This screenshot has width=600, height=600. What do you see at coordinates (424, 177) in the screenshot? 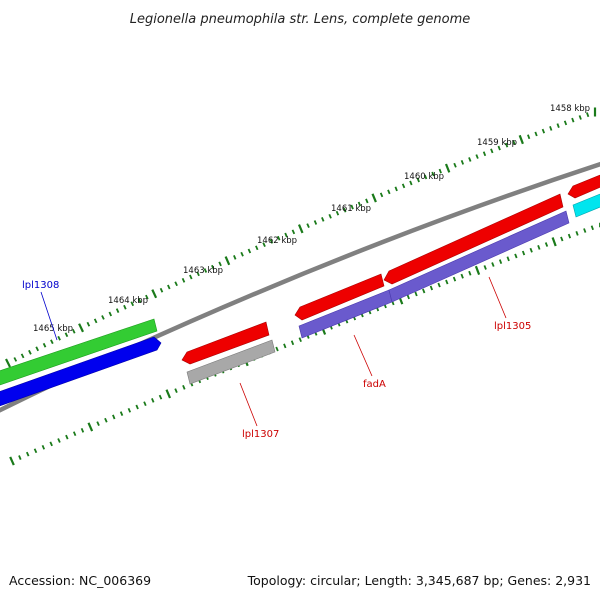
I see `kbp-label-1460: 1460 kbp` at bounding box center [424, 177].